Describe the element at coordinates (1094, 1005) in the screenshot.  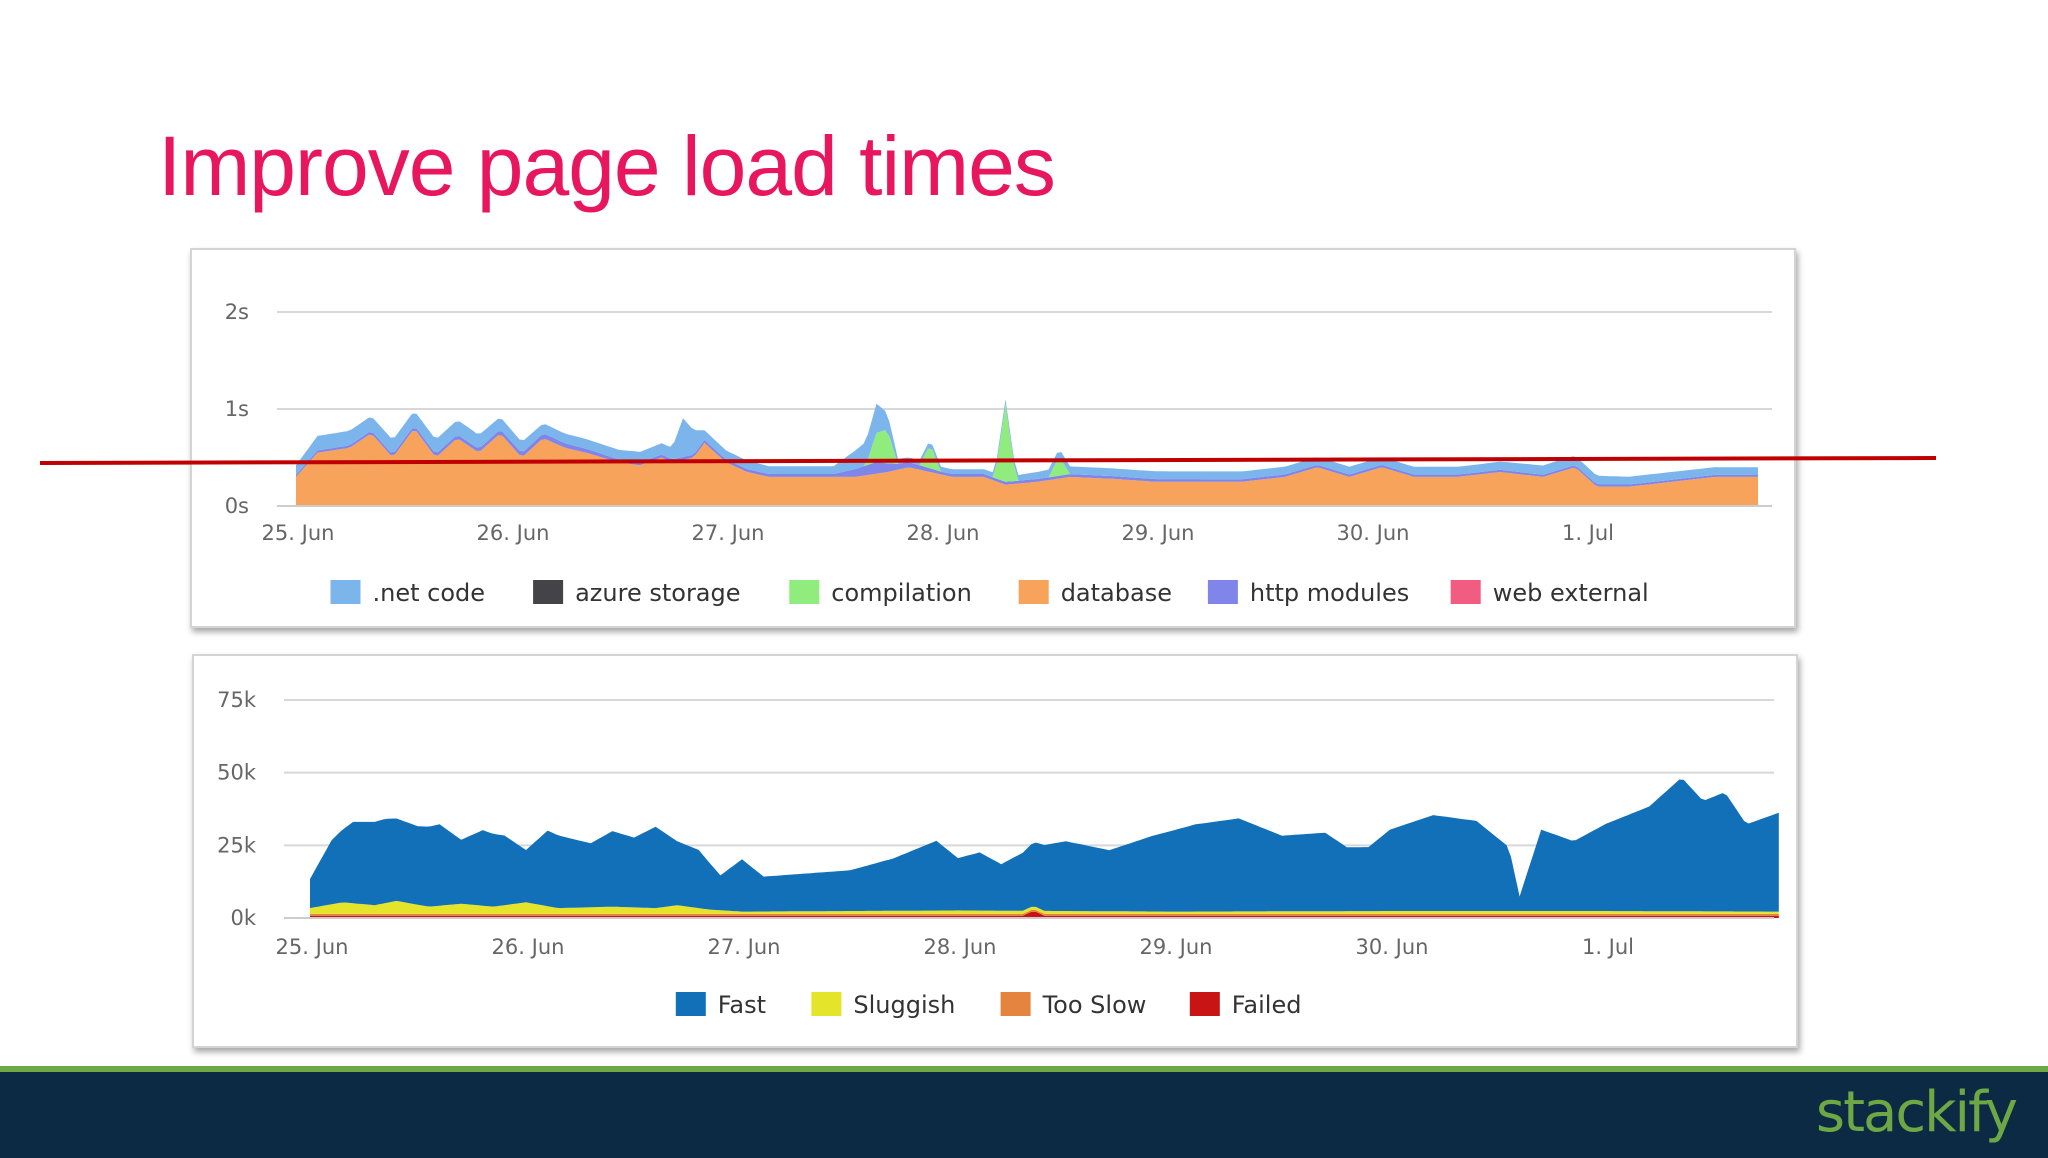
I see `bottom-chart-legend-label: Too Slow` at that location.